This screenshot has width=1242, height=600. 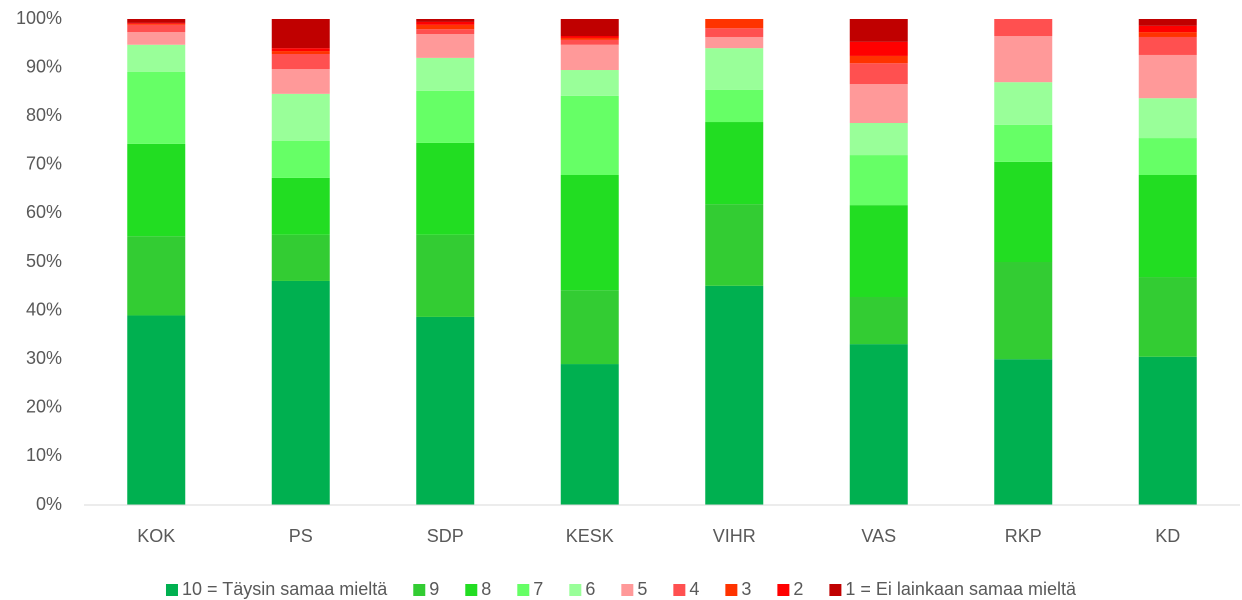 What do you see at coordinates (734, 536) in the screenshot?
I see `x-tick-label: VIHR` at bounding box center [734, 536].